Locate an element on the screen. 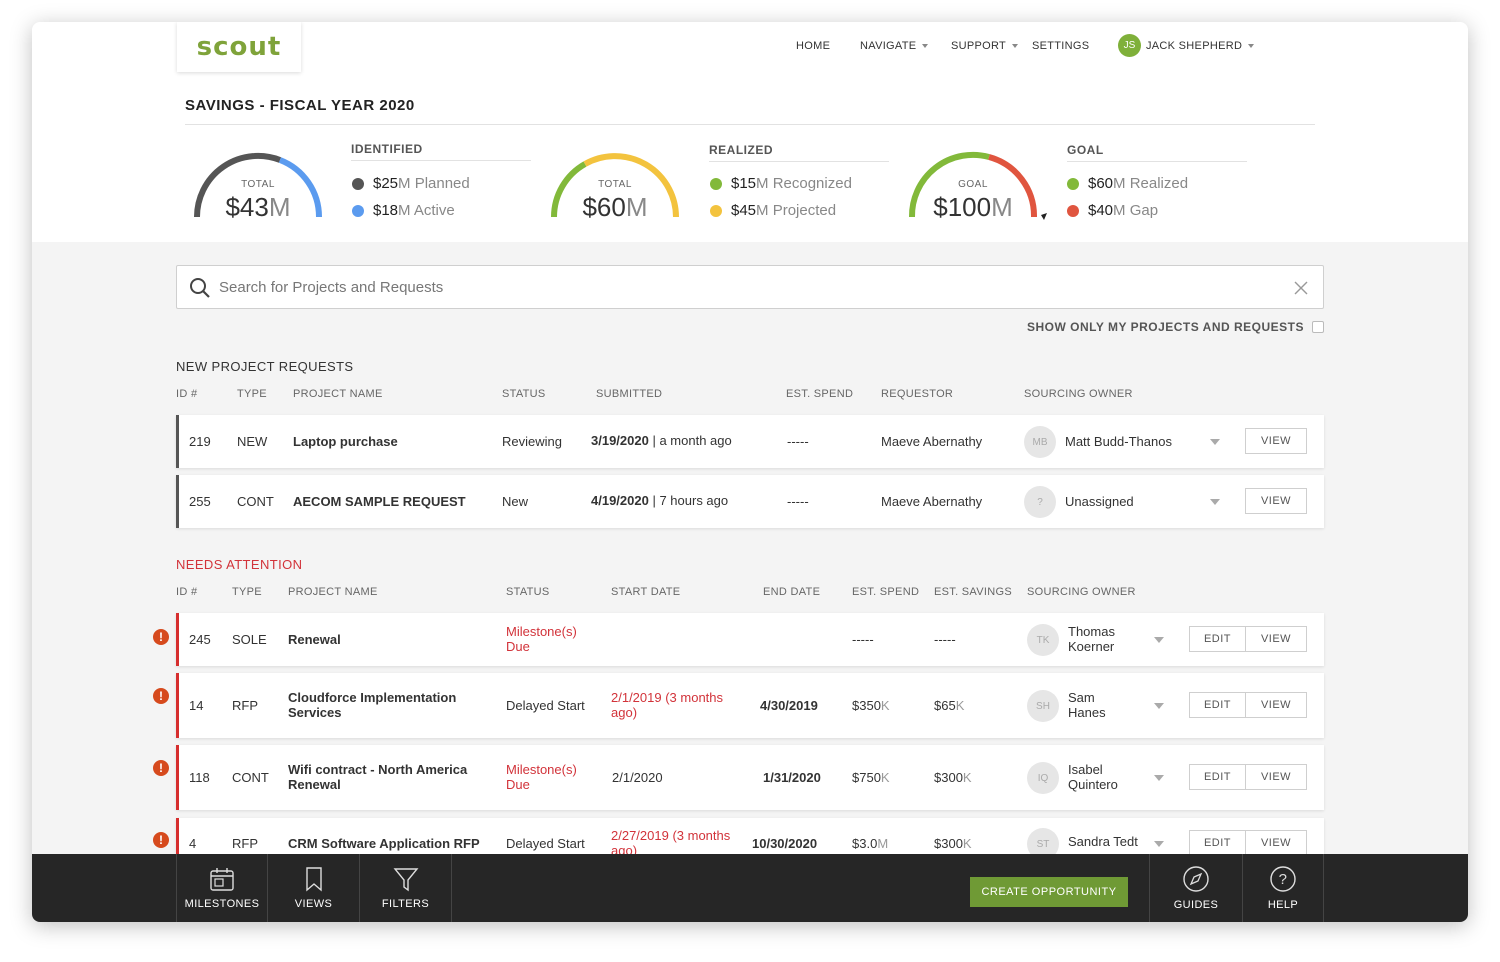  search-input is located at coordinates (739, 287).